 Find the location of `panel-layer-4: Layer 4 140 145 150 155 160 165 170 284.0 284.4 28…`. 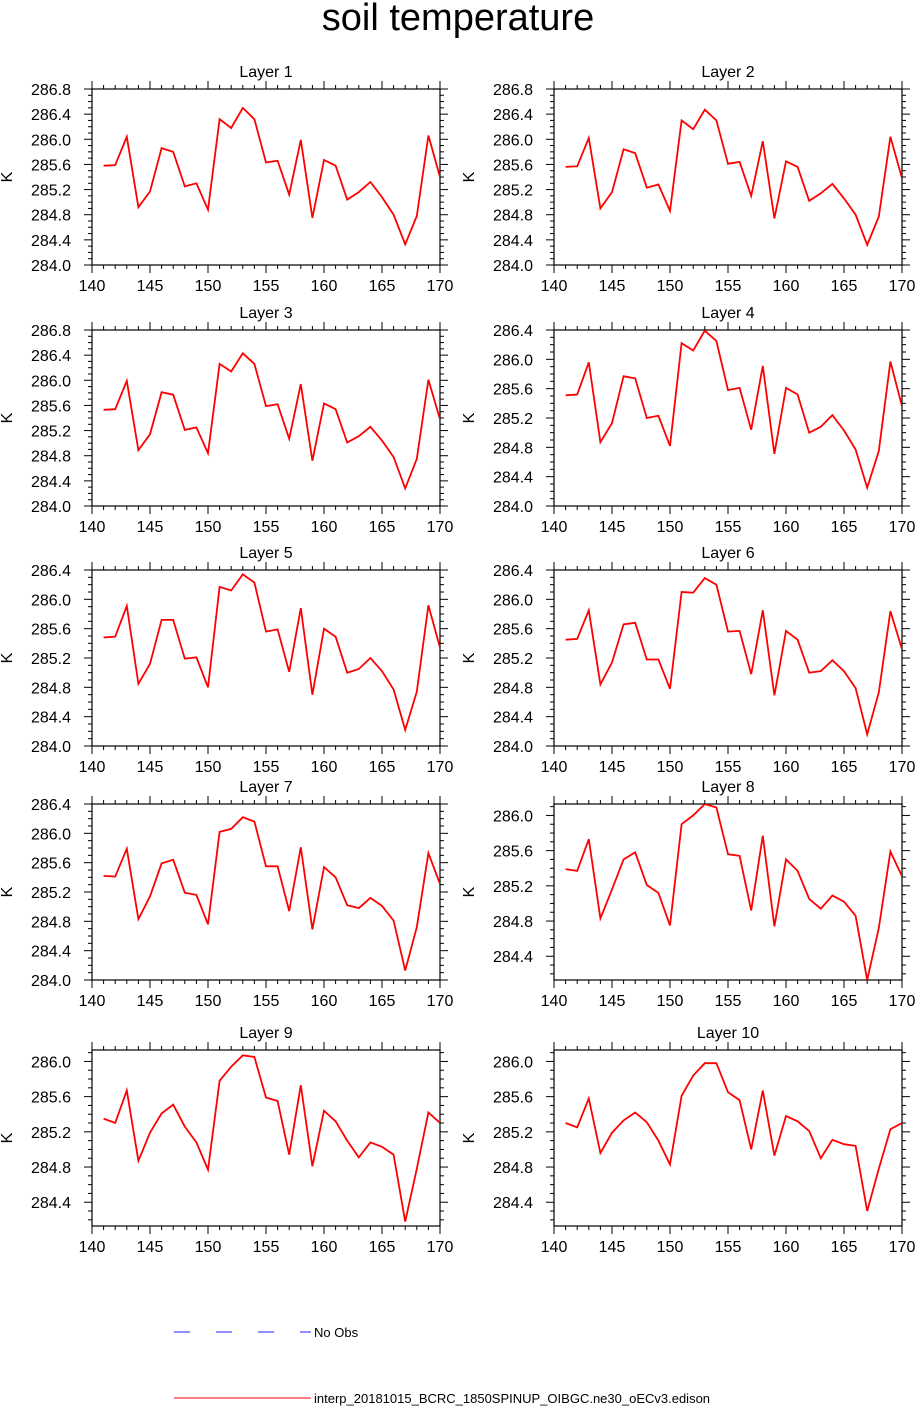

panel-layer-4: Layer 4 140 145 150 155 160 165 170 284.0 284.4 28… is located at coordinates (688, 420).